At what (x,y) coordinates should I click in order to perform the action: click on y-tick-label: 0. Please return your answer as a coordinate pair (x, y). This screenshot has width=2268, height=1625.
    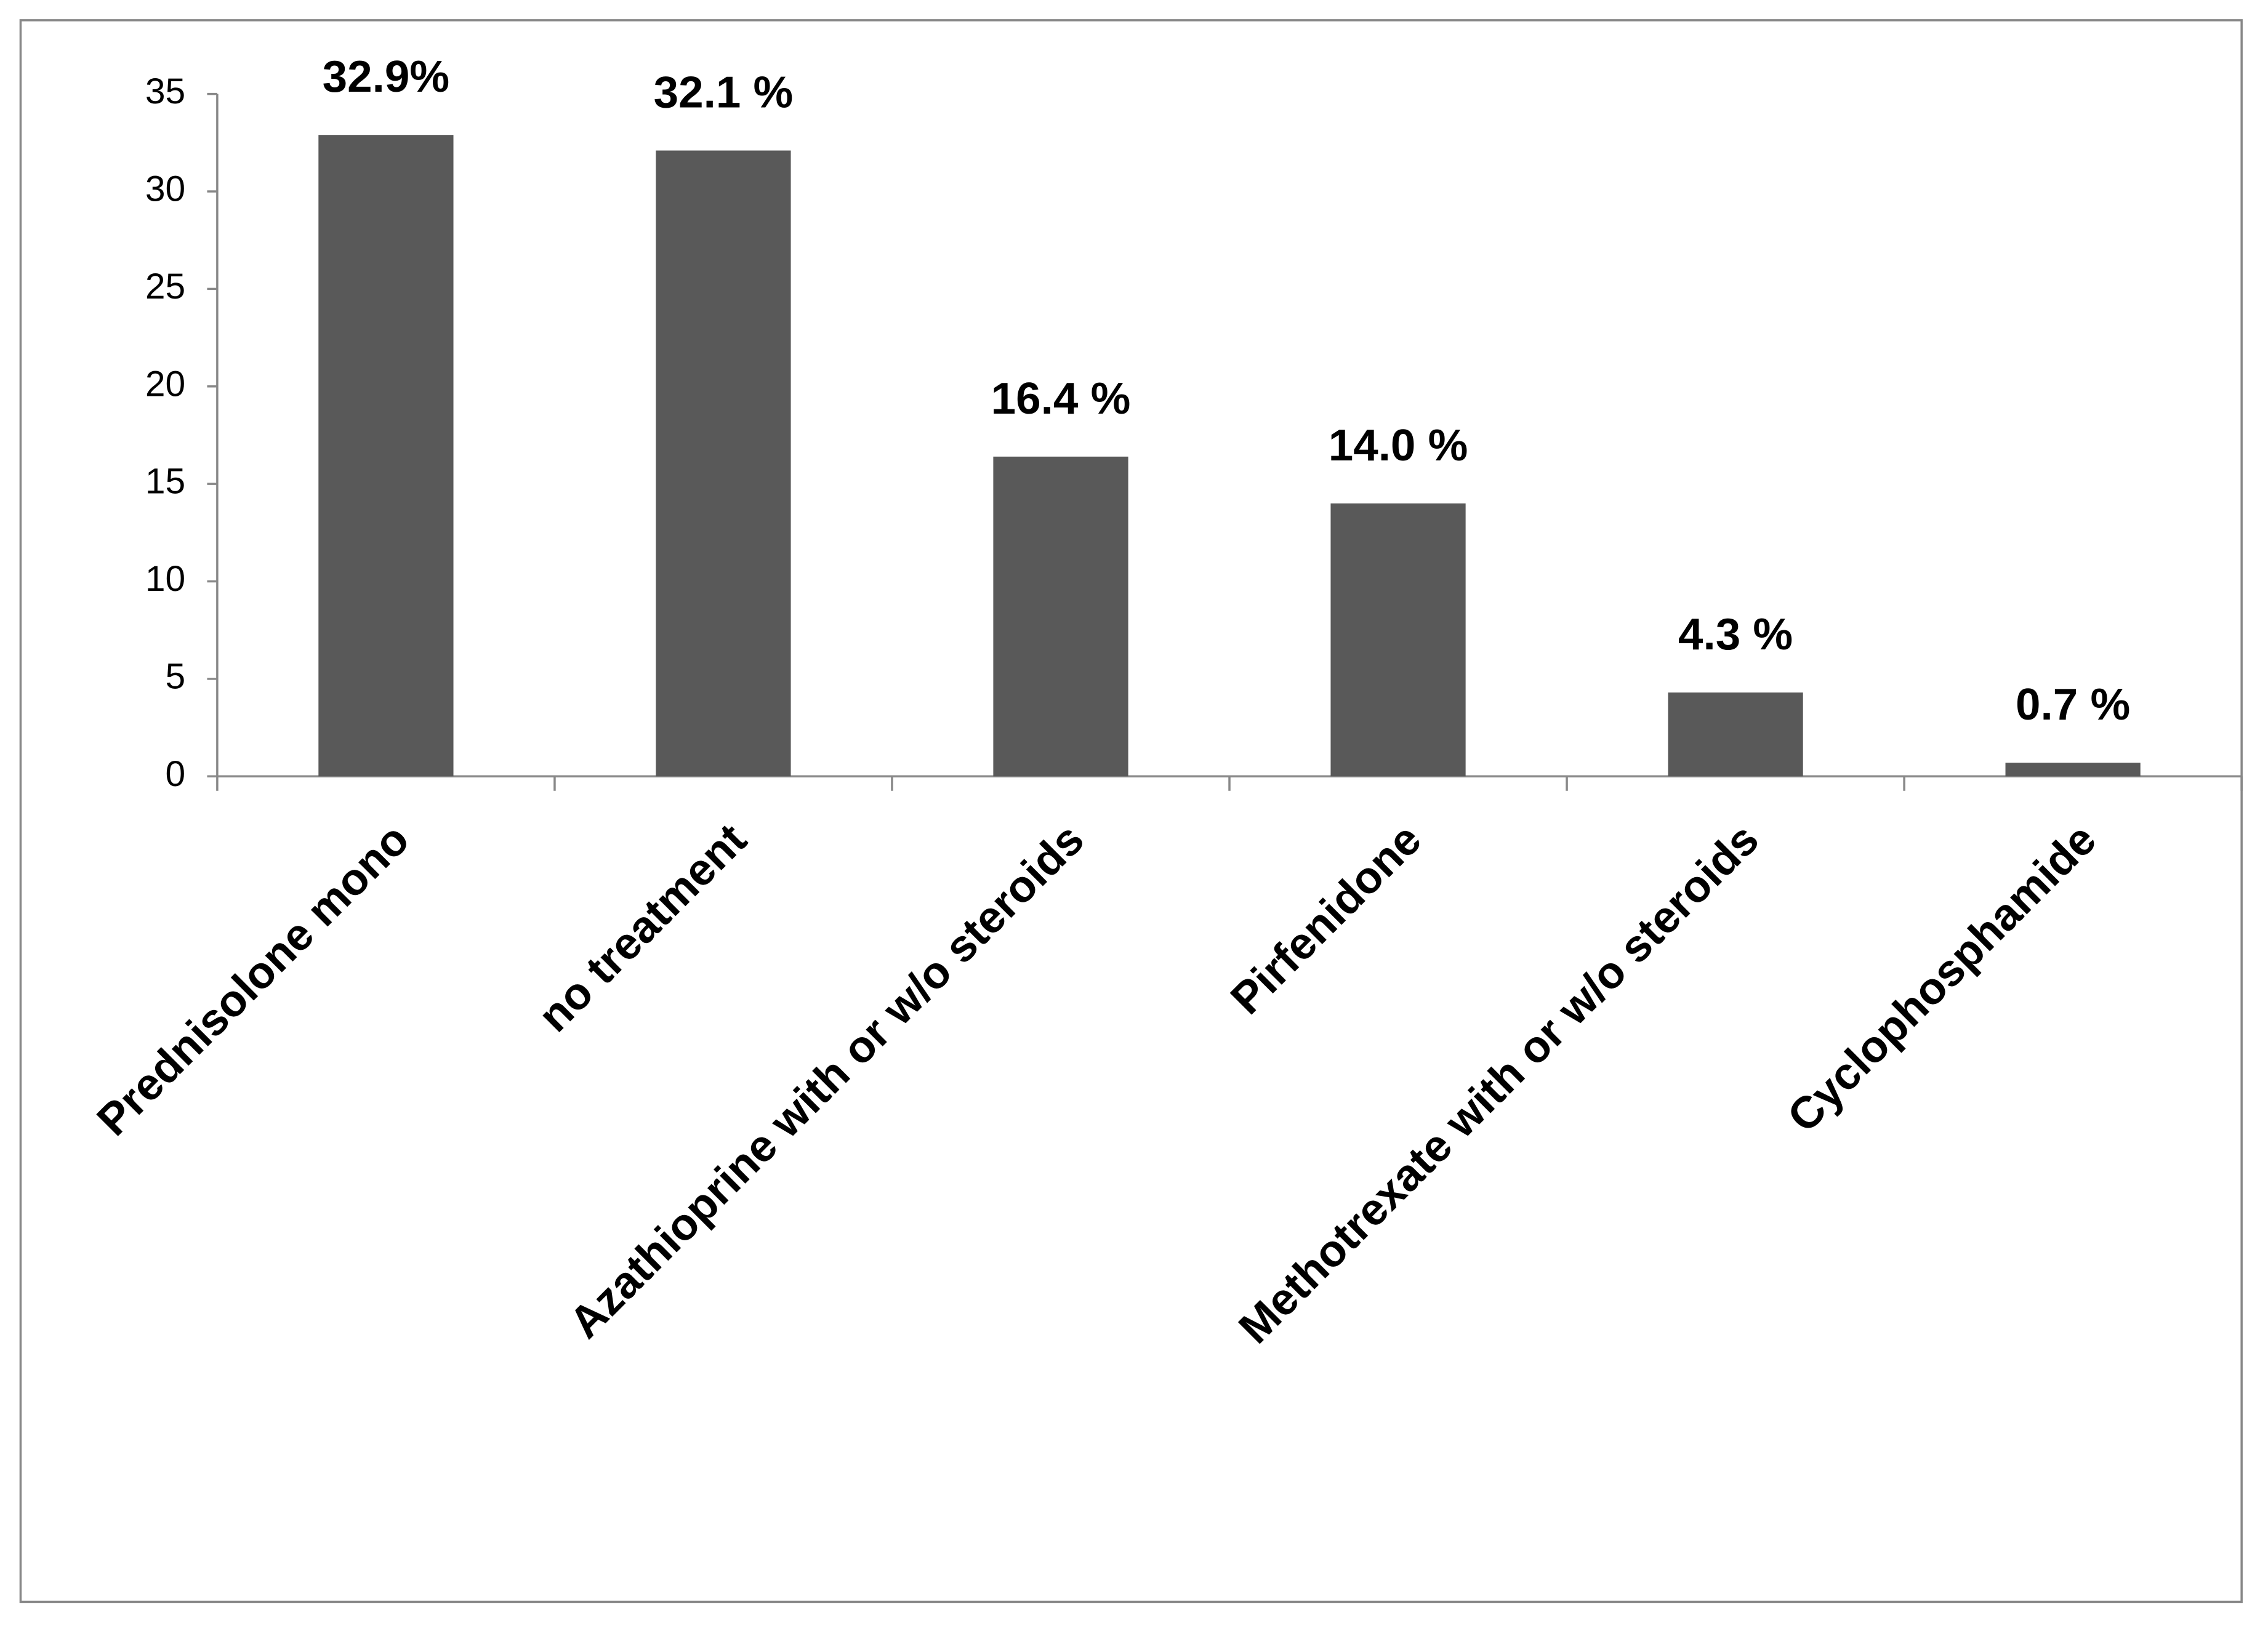
    Looking at the image, I should click on (176, 774).